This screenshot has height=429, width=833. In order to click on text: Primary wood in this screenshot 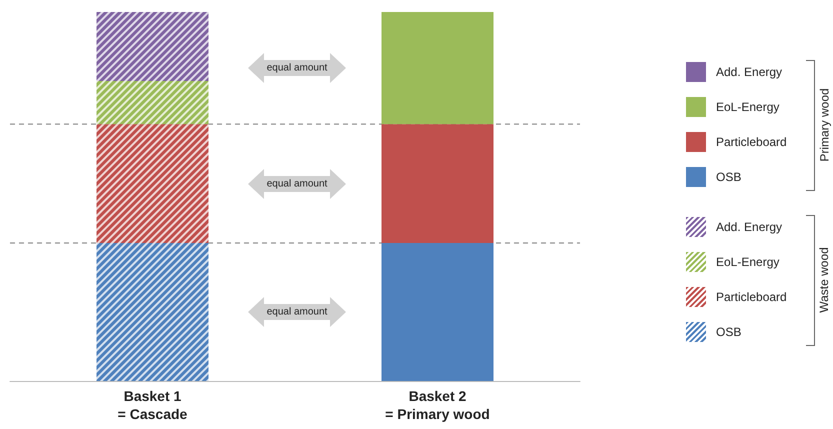, I will do `click(824, 125)`.